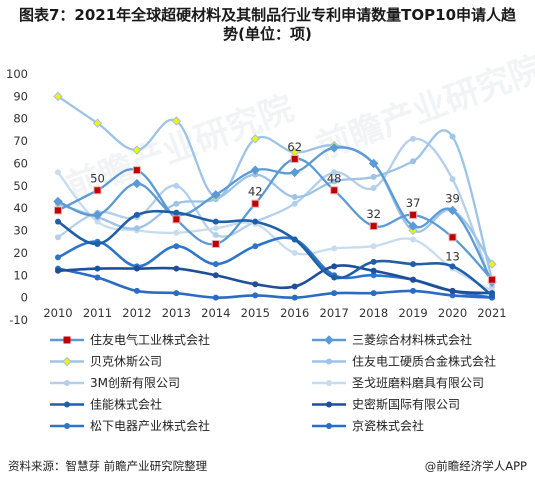  Describe the element at coordinates (373, 313) in the screenshot. I see `x-tick-label: 2018` at that location.